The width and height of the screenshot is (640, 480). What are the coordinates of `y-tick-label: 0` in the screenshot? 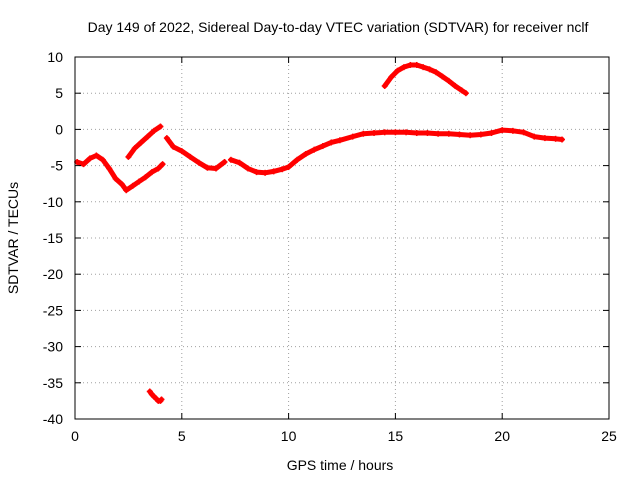 It's located at (59, 129).